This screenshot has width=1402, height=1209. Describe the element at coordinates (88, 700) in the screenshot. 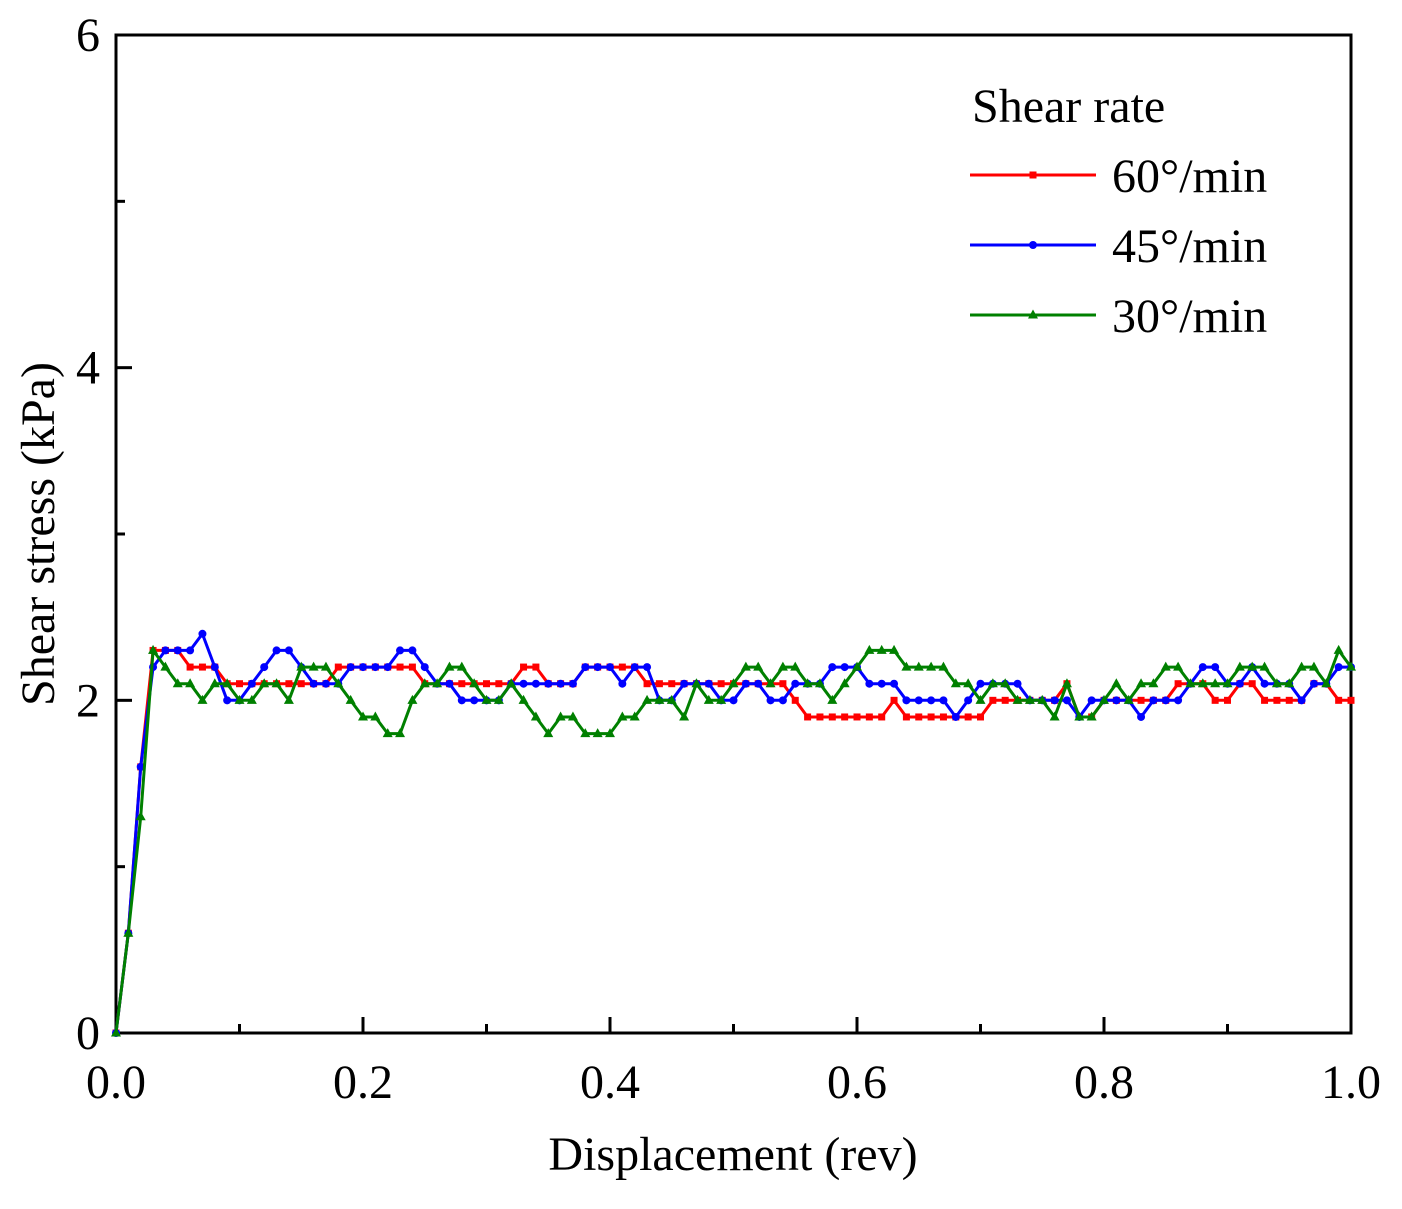

I see `y-tick-label: 2` at that location.